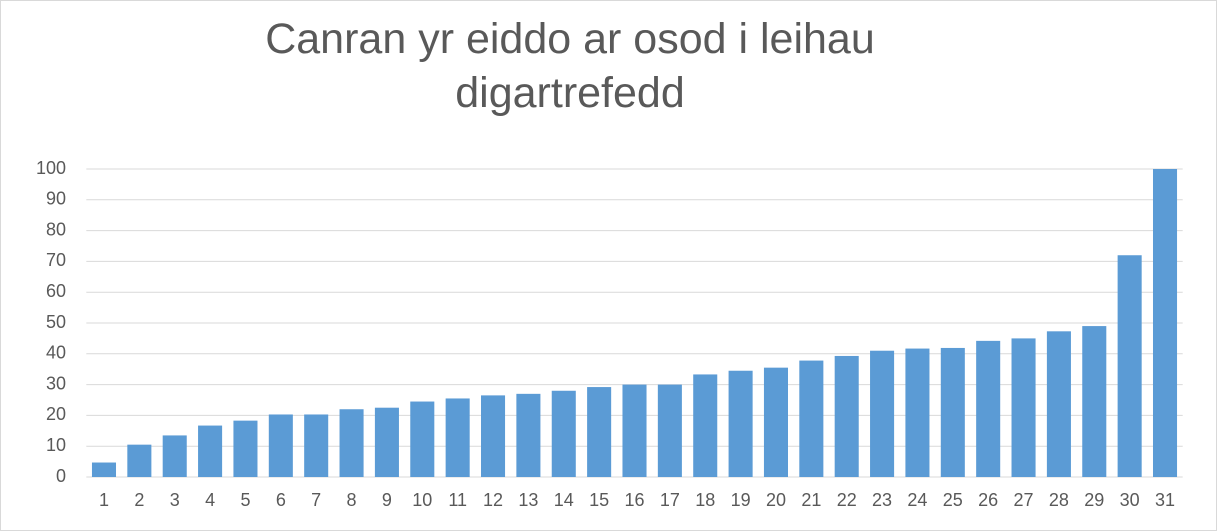 This screenshot has width=1218, height=532. I want to click on x-tick-label: 30, so click(1130, 500).